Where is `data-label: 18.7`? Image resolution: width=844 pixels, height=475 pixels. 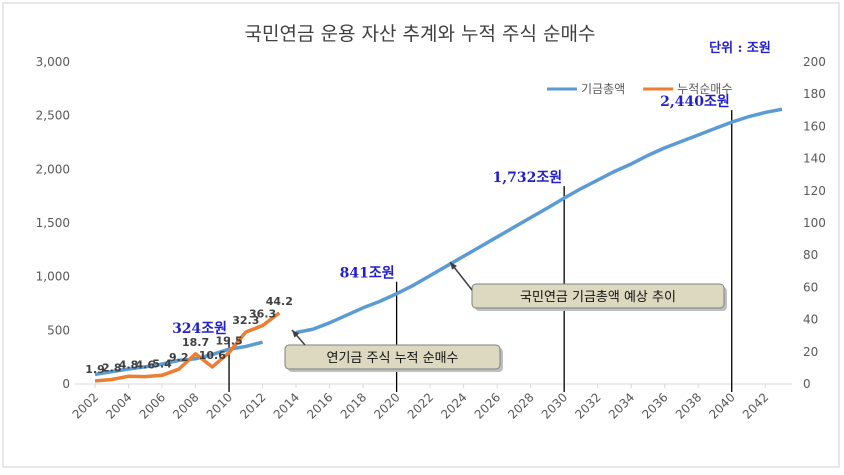 data-label: 18.7 is located at coordinates (195, 342).